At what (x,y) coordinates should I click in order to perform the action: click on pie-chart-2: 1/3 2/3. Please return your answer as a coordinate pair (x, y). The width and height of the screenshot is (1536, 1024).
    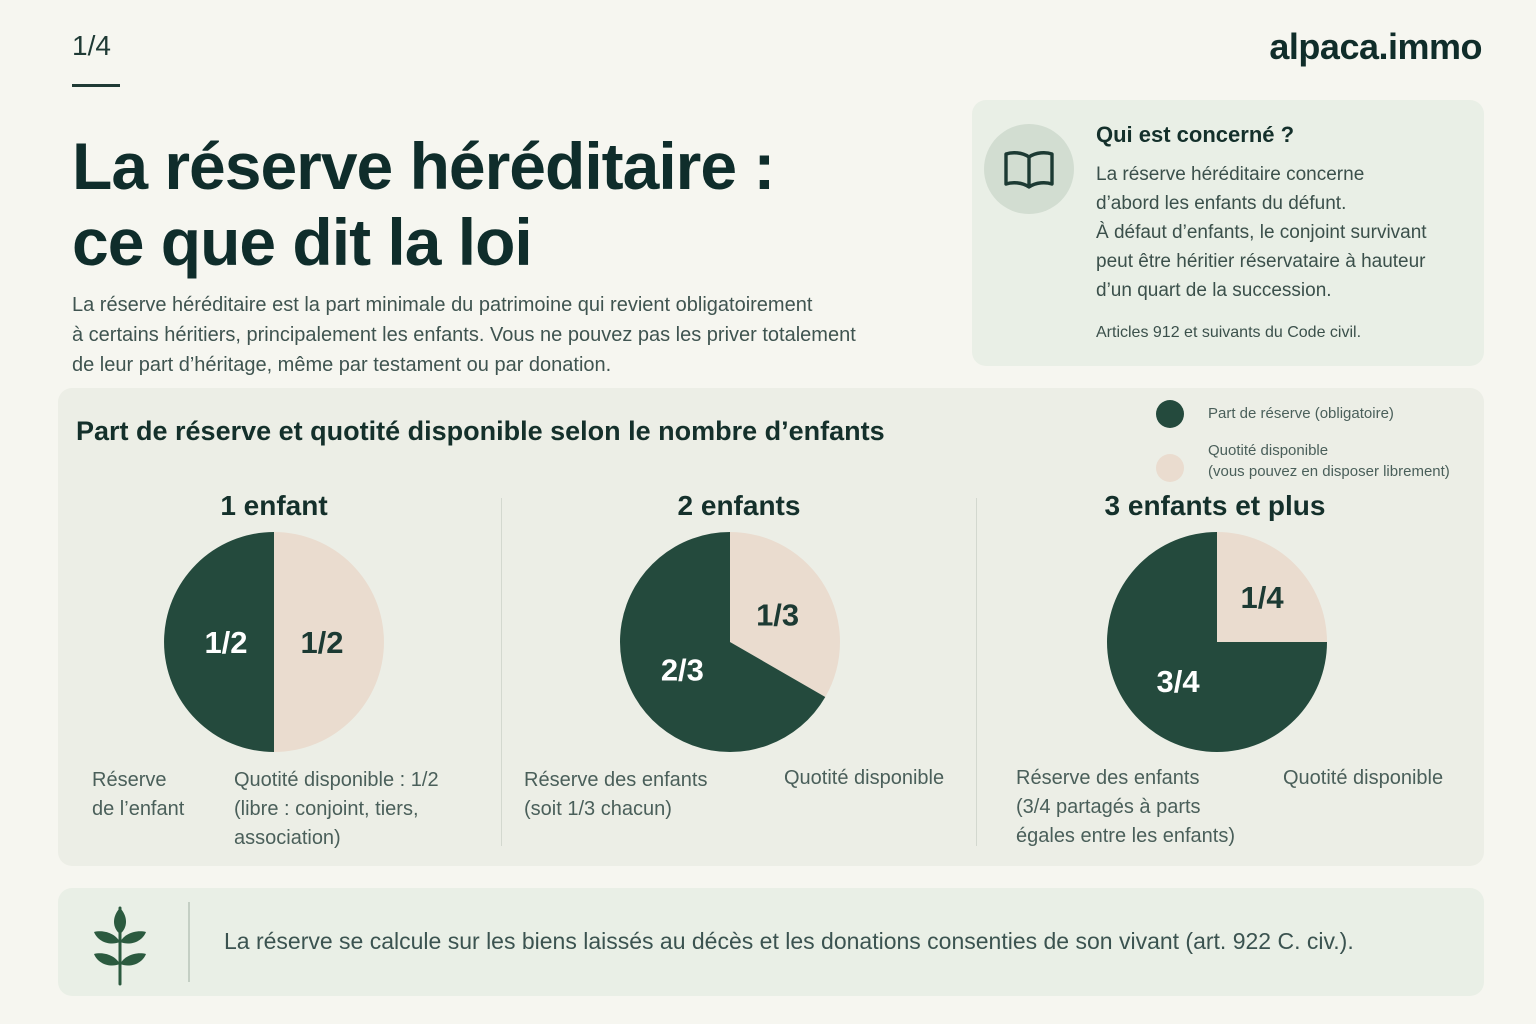
    Looking at the image, I should click on (730, 642).